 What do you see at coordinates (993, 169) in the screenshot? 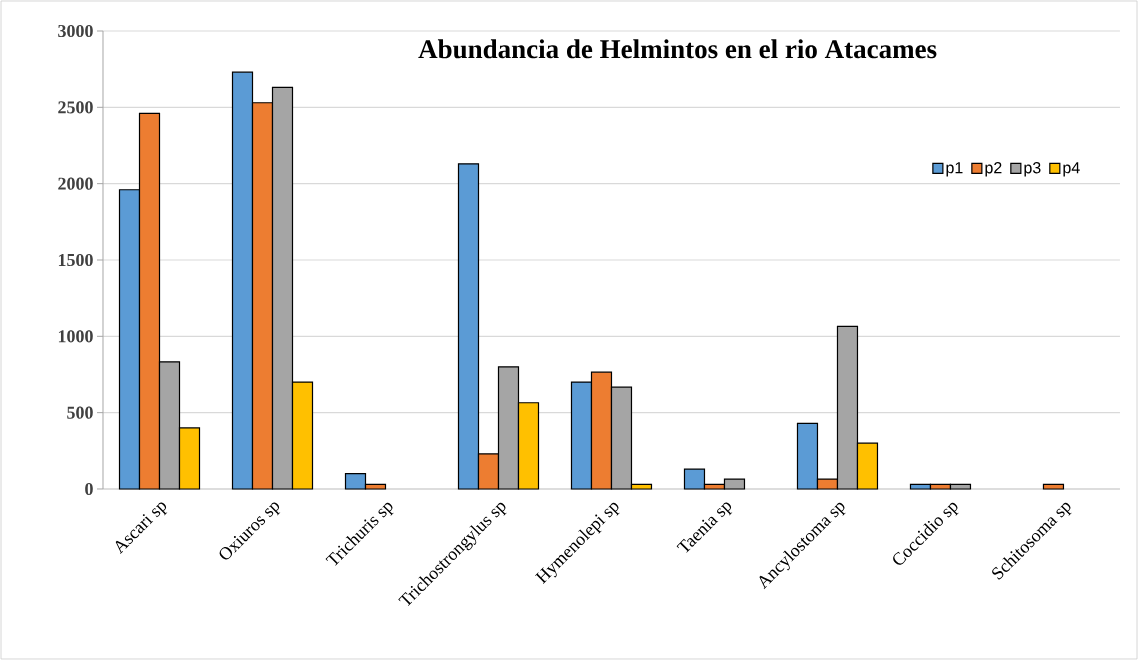
I see `legend-label: p2` at bounding box center [993, 169].